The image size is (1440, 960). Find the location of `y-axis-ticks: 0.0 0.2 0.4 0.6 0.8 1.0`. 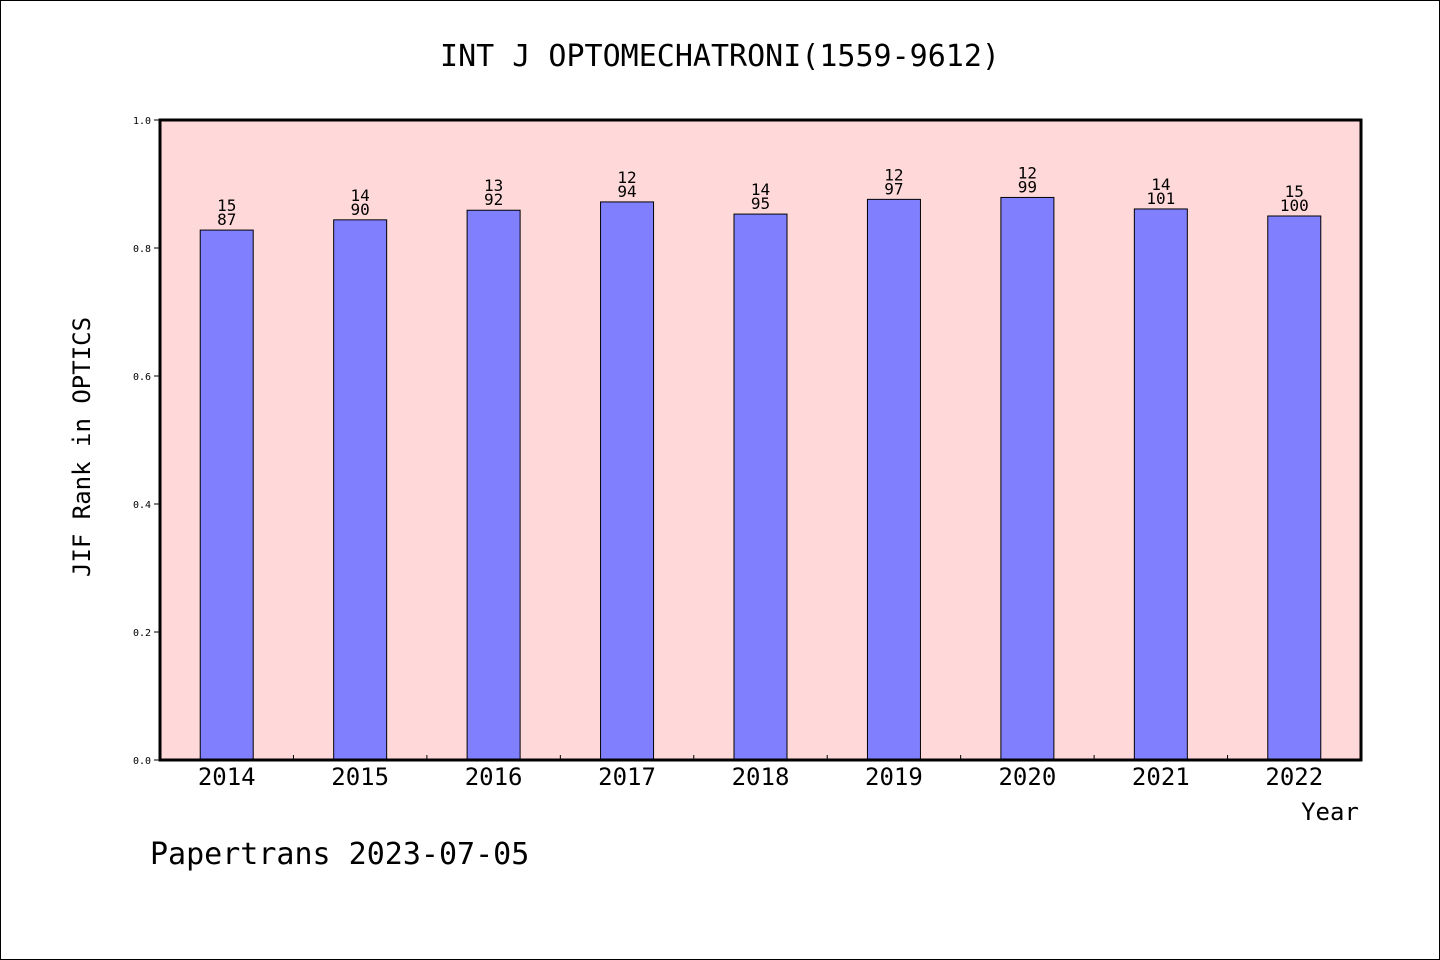

y-axis-ticks: 0.0 0.2 0.4 0.6 0.8 1.0 is located at coordinates (146, 441).